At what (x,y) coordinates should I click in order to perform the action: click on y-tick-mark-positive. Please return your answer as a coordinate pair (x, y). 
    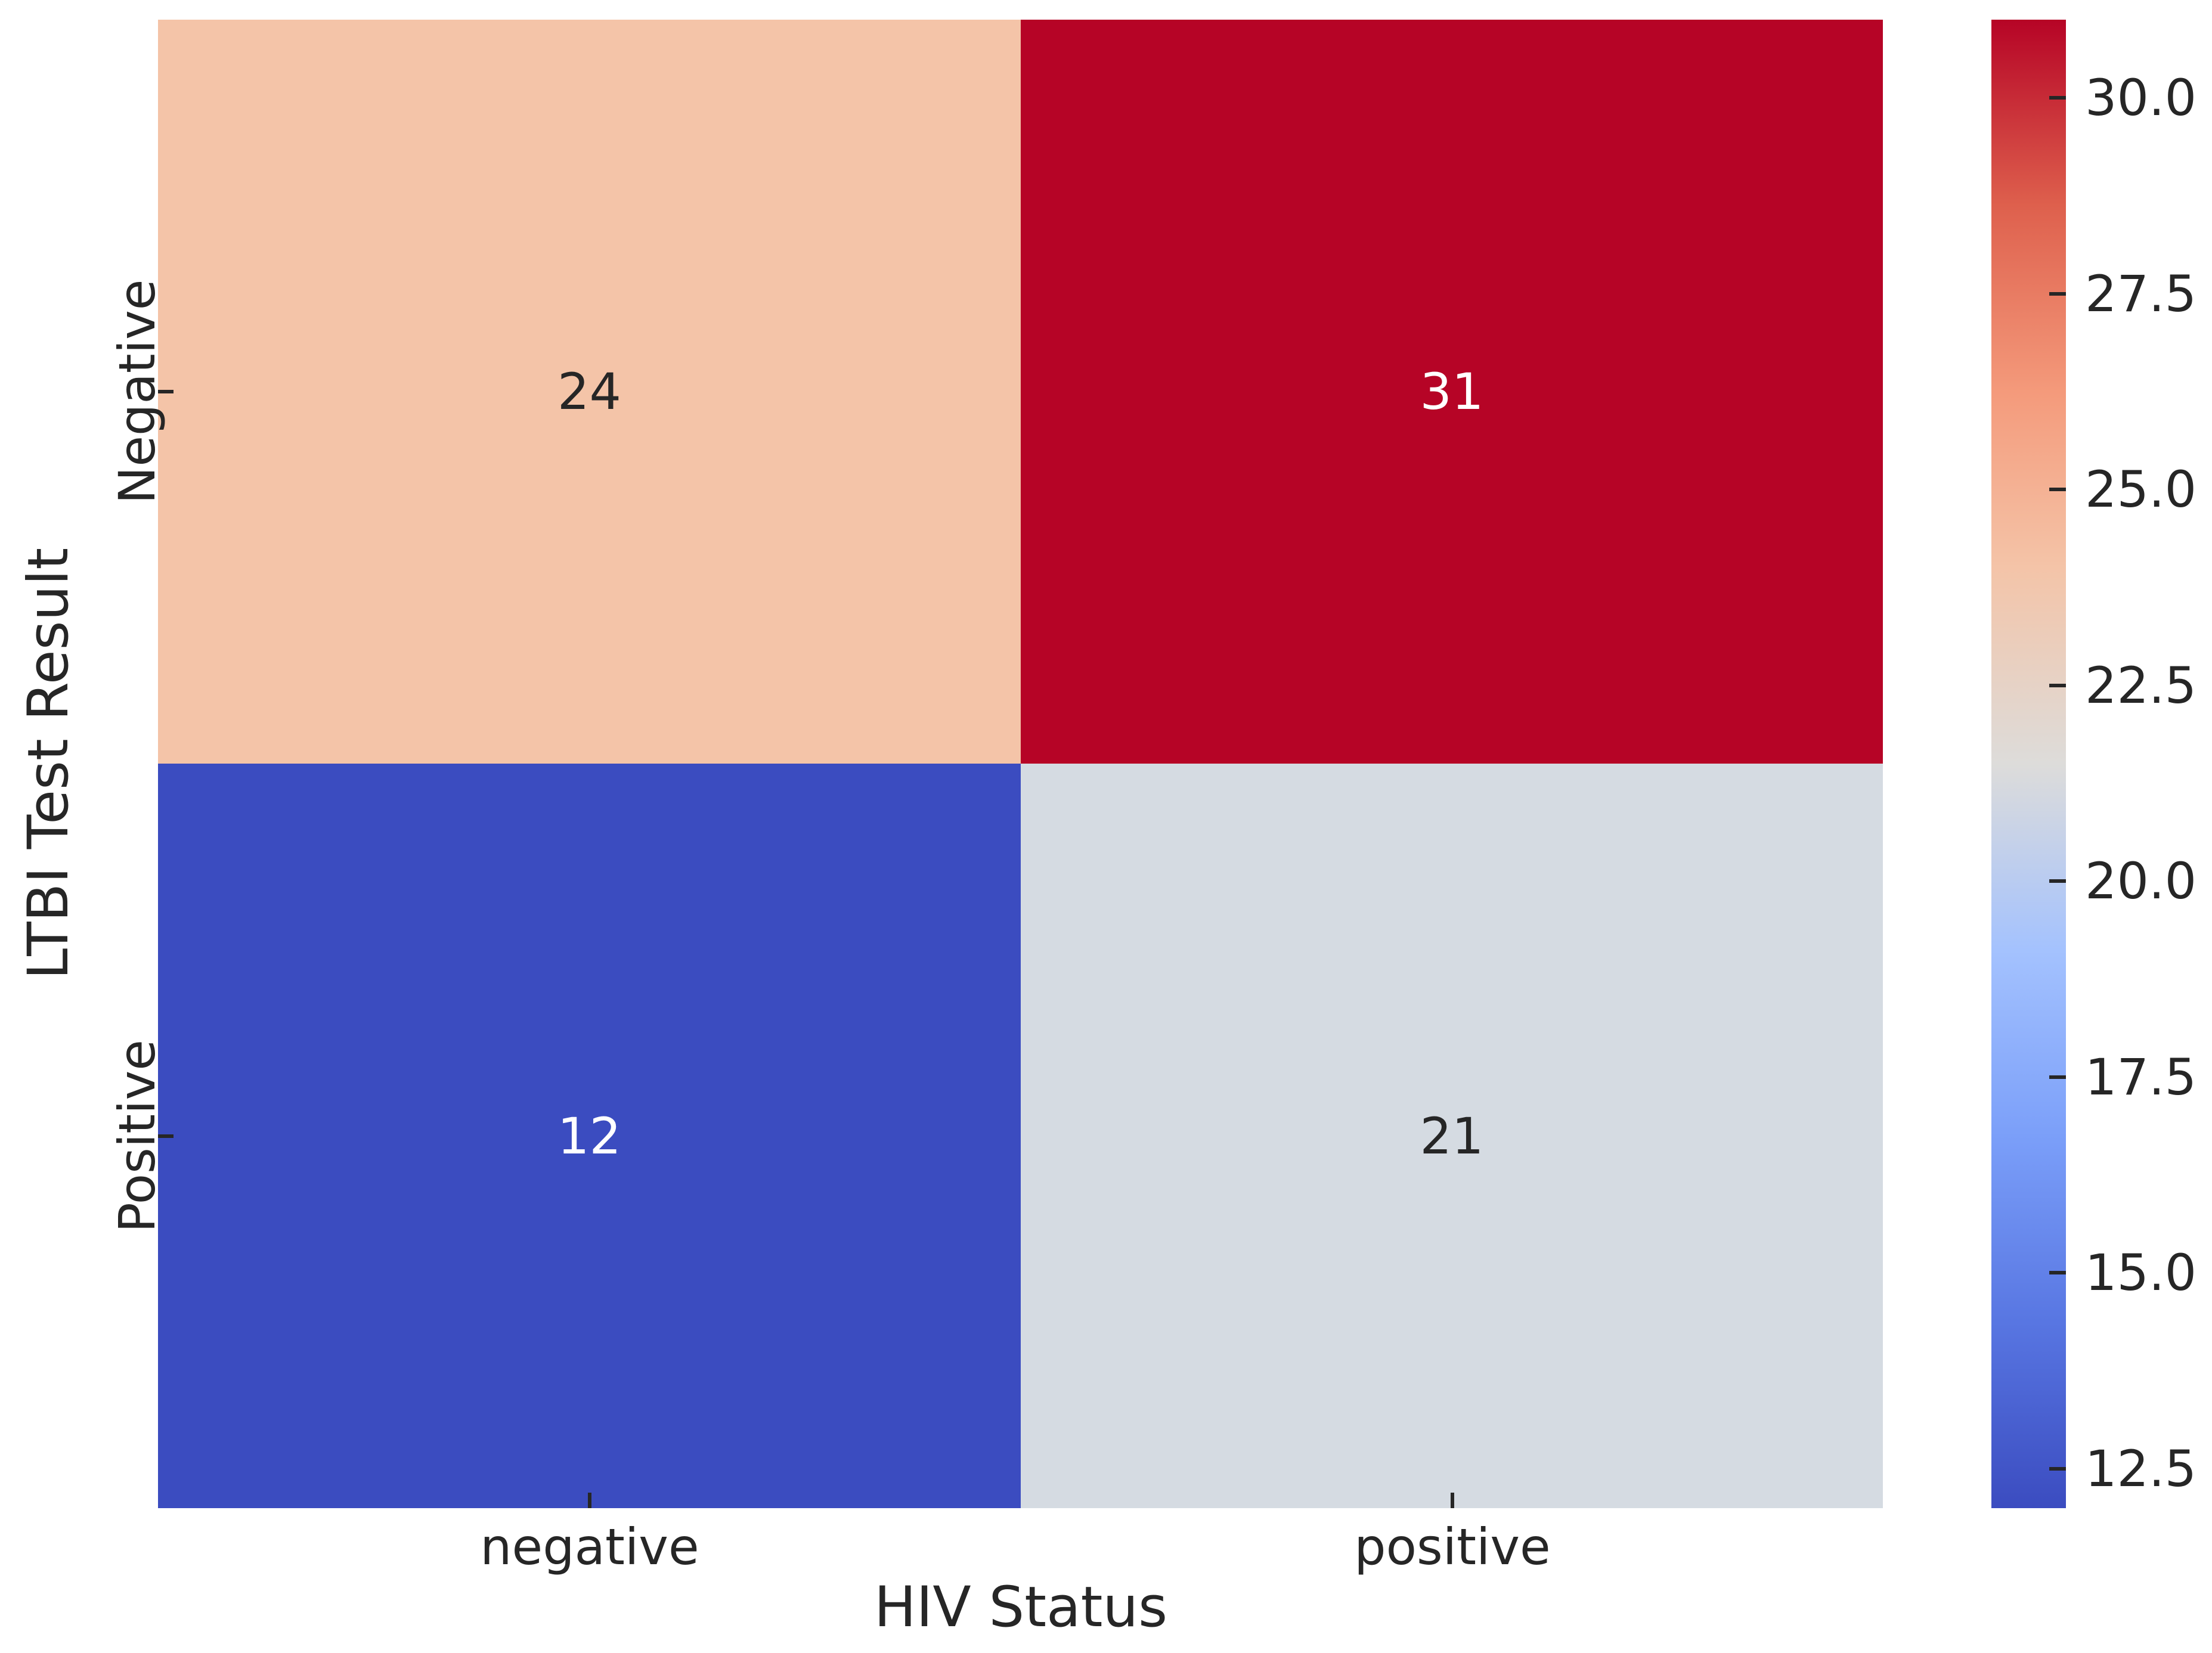
    Looking at the image, I should click on (166, 1136).